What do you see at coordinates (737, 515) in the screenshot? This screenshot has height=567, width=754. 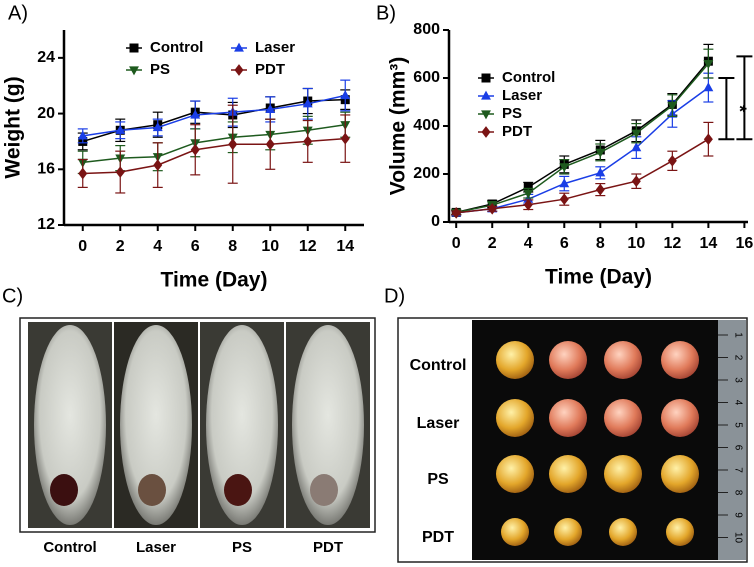 I see `ruler-number: 9` at bounding box center [737, 515].